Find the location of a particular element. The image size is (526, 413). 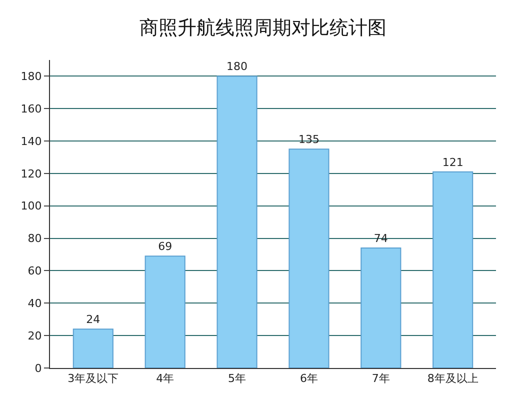

x-tick-label: 4年 is located at coordinates (165, 379).